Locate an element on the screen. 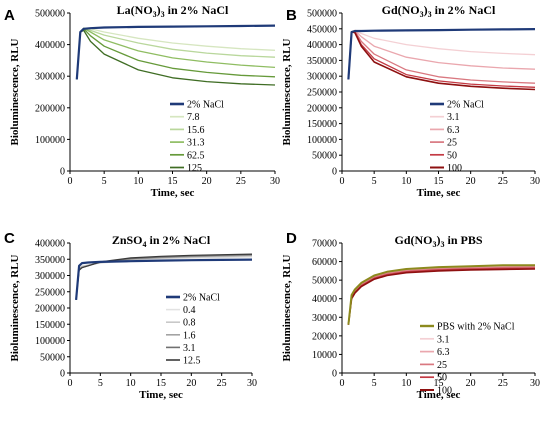 The height and width of the screenshot is (430, 550). y-tick-label: 40000 is located at coordinates (324, 299).